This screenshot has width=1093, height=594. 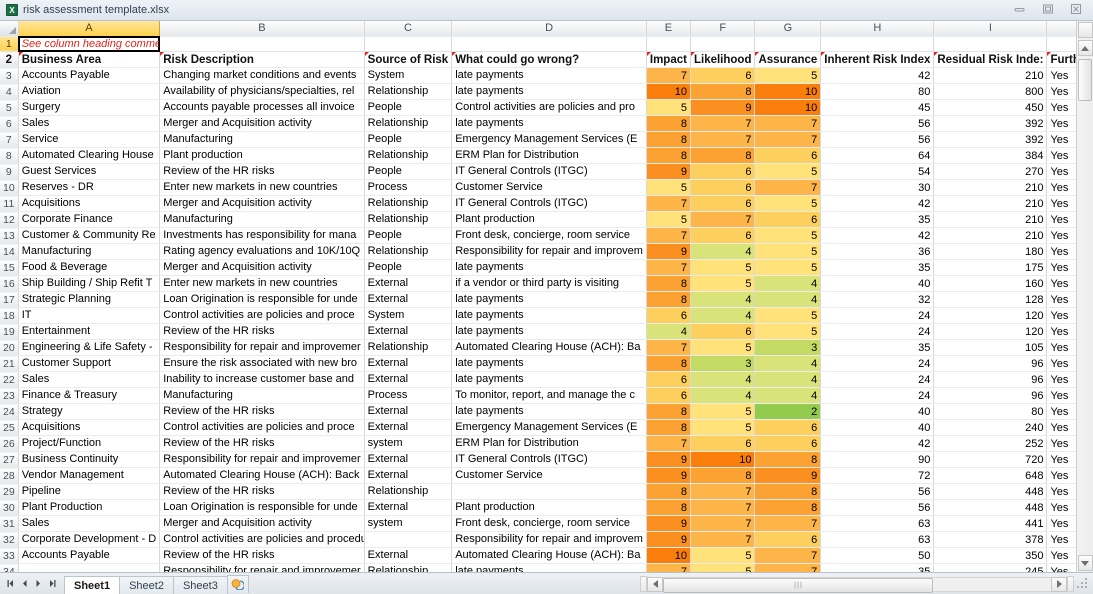 I want to click on cell-d18: late payments, so click(x=549, y=316).